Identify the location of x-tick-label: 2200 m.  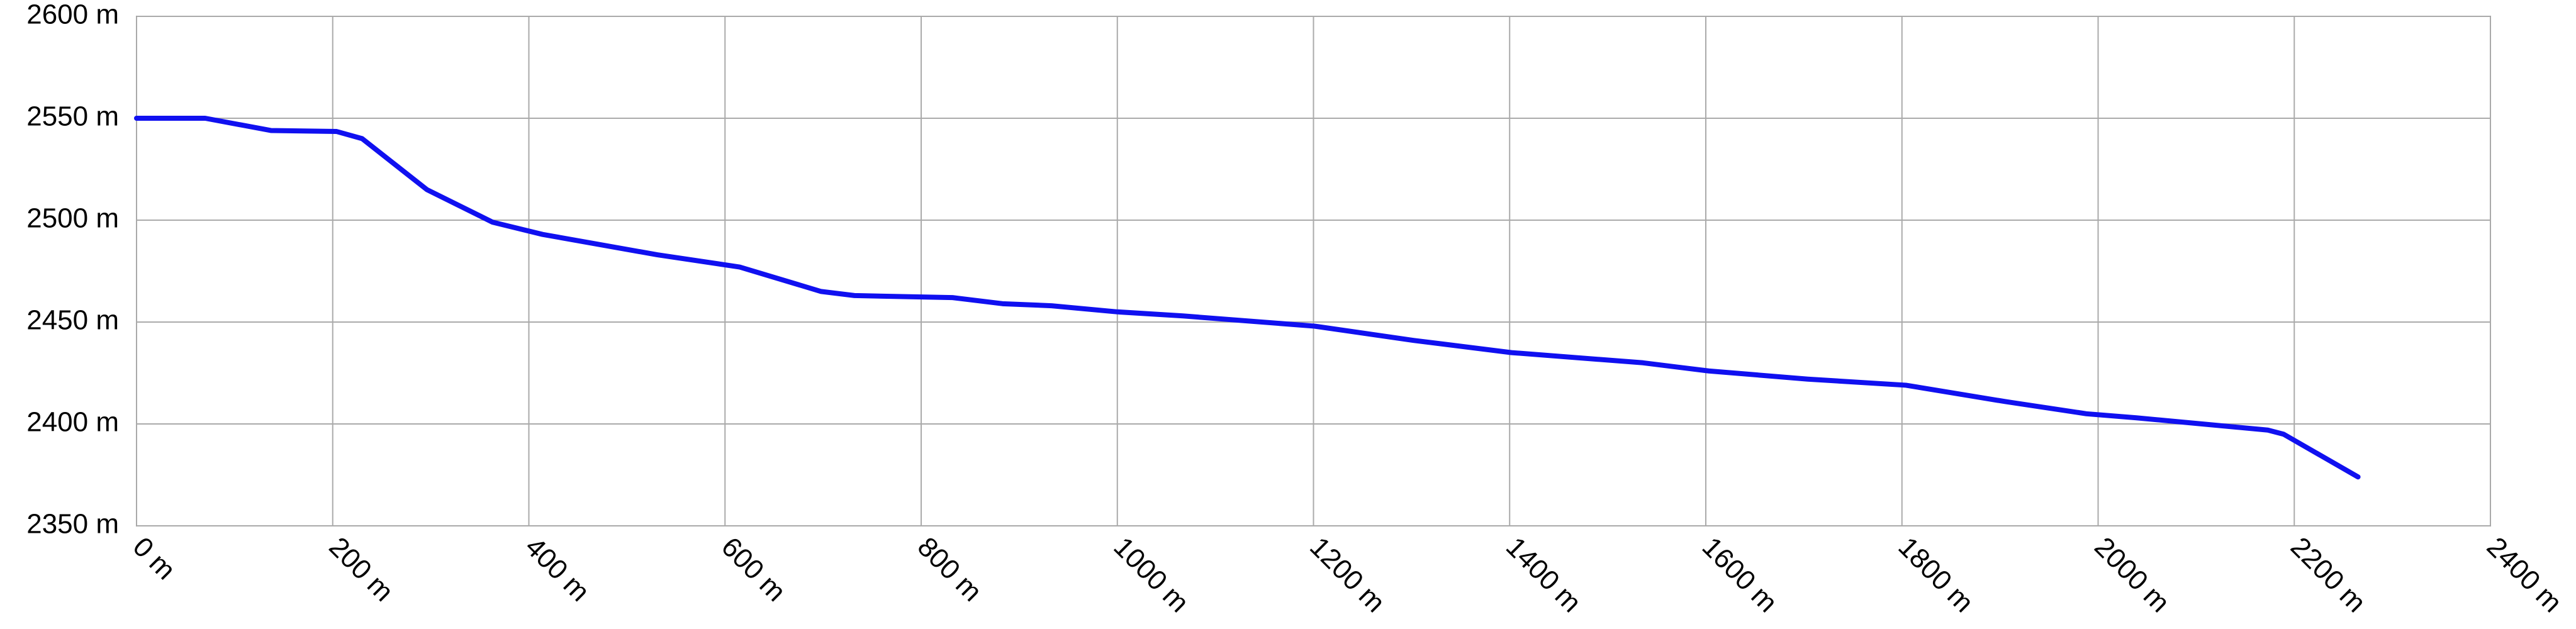
(2328, 575).